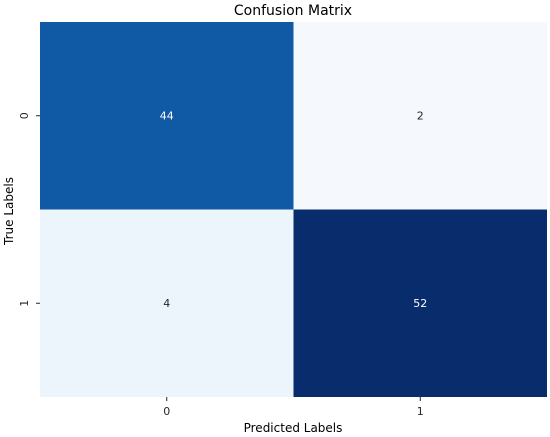 The height and width of the screenshot is (437, 550). What do you see at coordinates (29, 209) in the screenshot?
I see `y-axis-ticks: 01` at bounding box center [29, 209].